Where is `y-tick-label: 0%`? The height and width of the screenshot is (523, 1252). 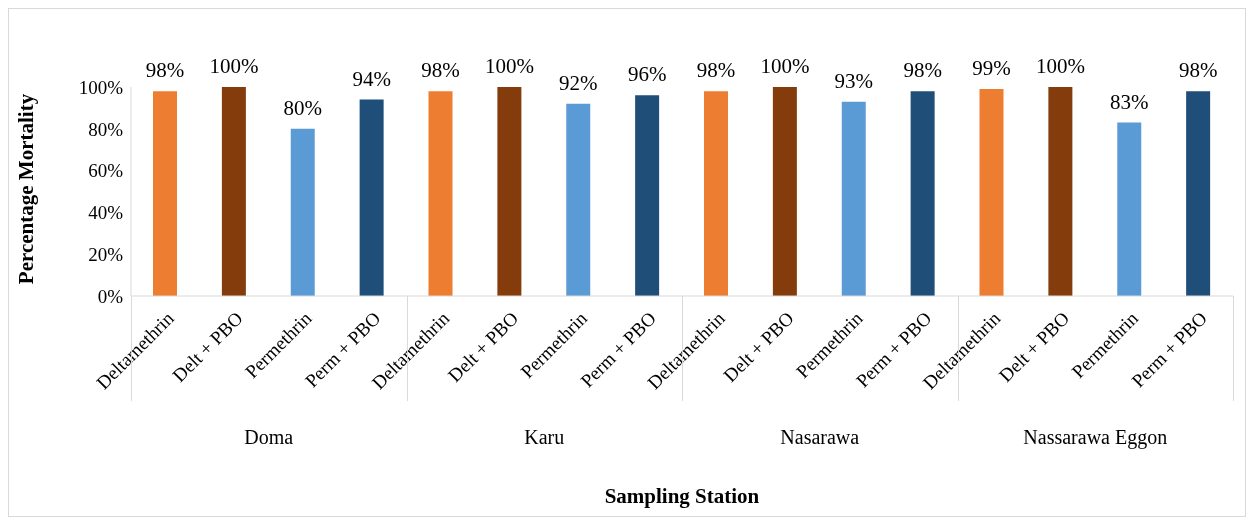
y-tick-label: 0% is located at coordinates (110, 296).